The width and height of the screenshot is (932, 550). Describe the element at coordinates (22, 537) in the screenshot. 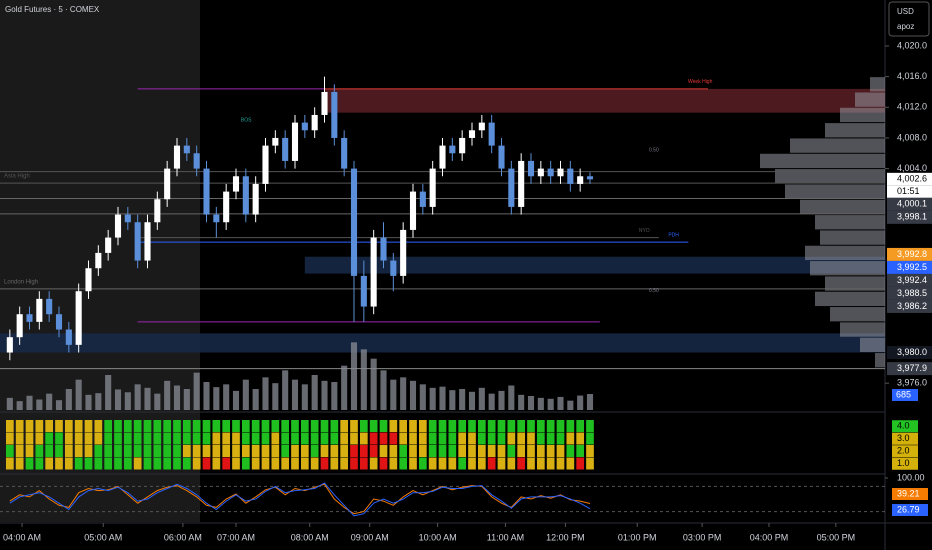

I see `x-tick-label: 04:00 AM` at that location.